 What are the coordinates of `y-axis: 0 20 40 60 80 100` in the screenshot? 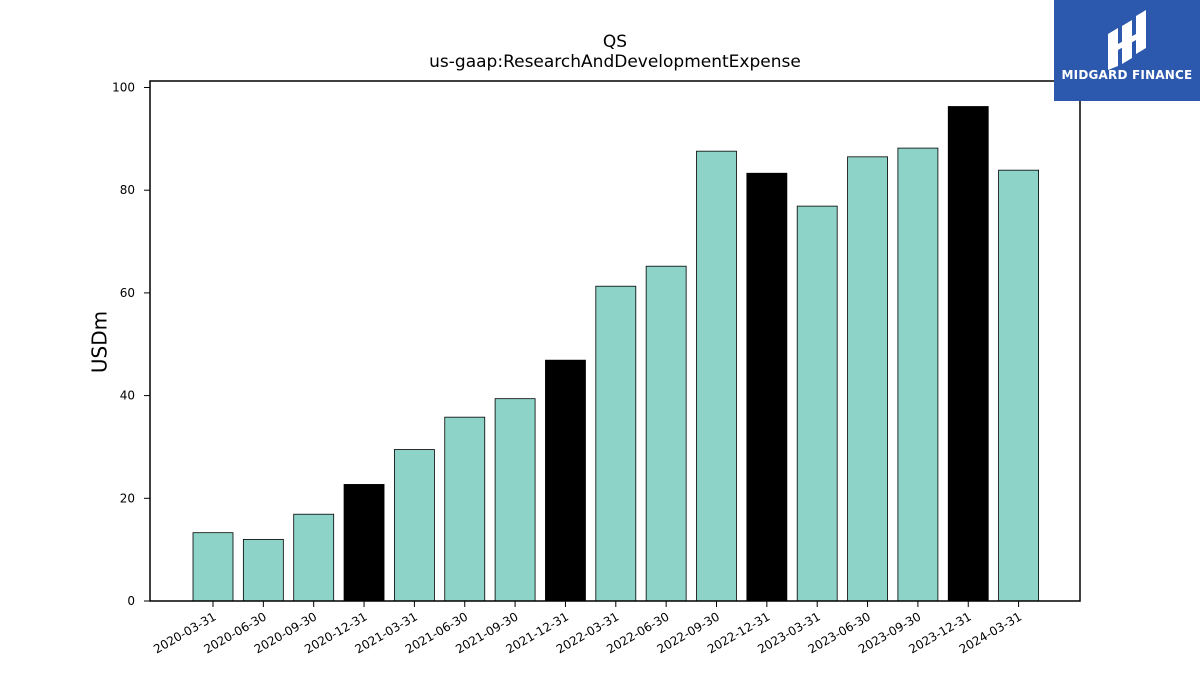 It's located at (131, 344).